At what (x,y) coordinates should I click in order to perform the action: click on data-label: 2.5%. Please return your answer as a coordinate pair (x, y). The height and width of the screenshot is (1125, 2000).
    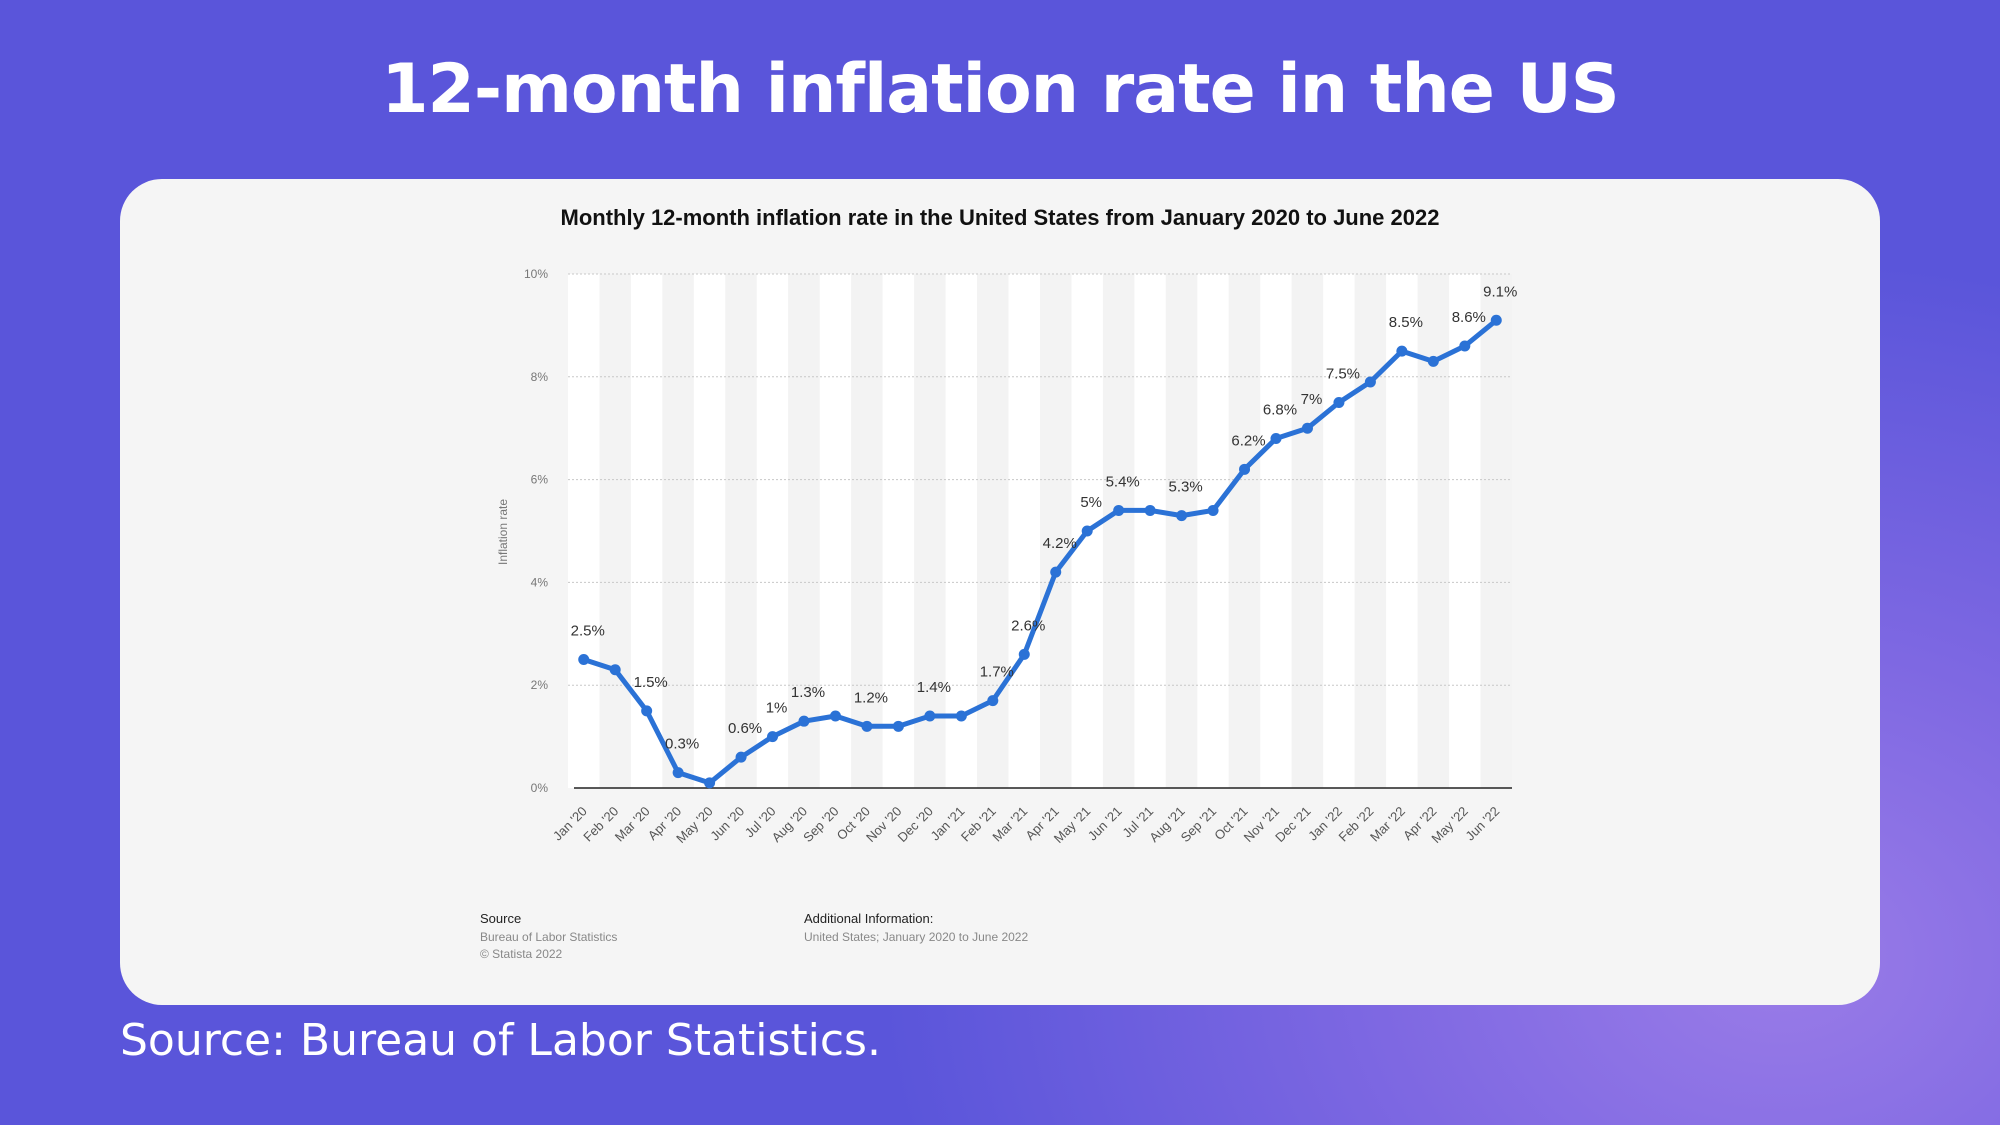
    Looking at the image, I should click on (588, 631).